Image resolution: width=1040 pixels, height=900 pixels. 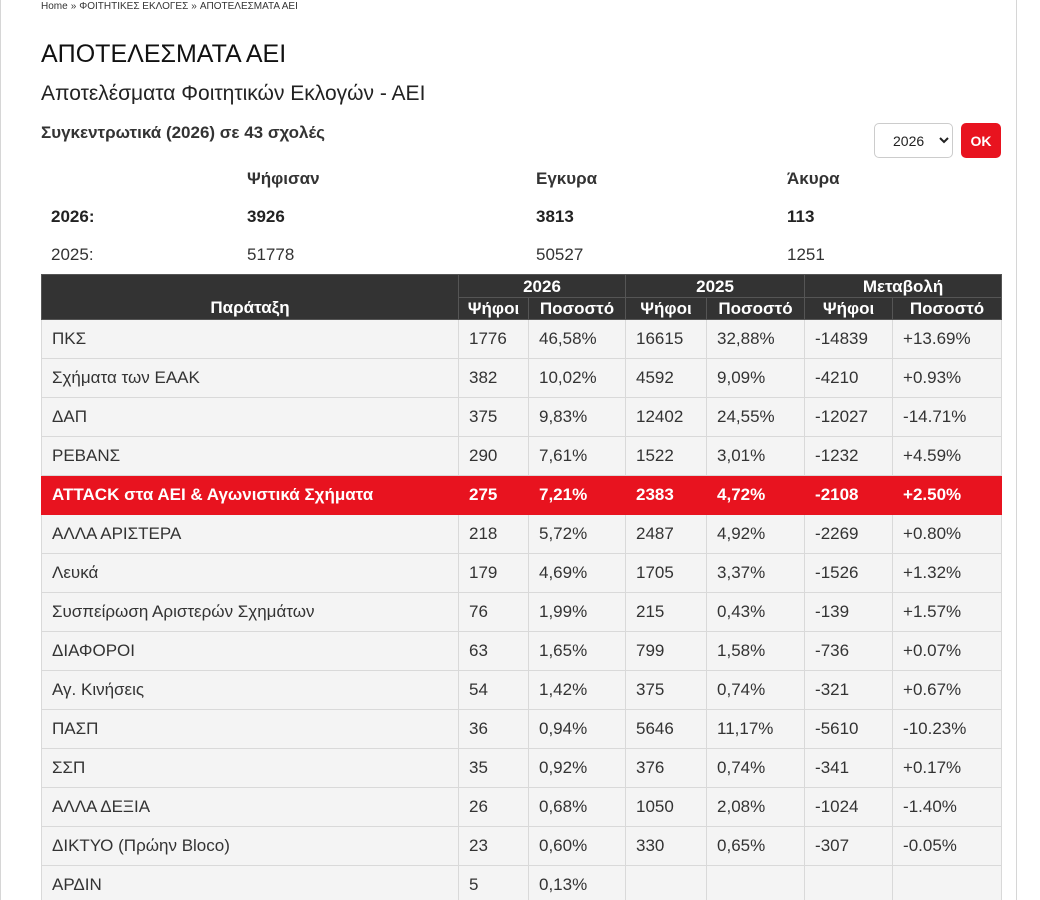 What do you see at coordinates (756, 690) in the screenshot?
I see `percent-2025: 0,74%` at bounding box center [756, 690].